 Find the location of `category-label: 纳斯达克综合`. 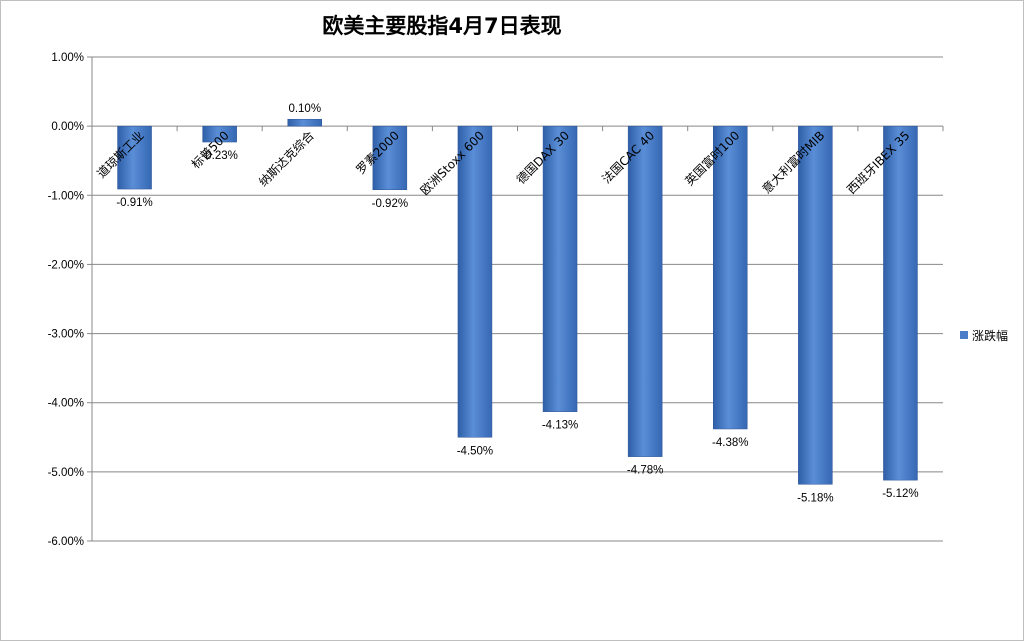

category-label: 纳斯达克综合 is located at coordinates (286, 159).